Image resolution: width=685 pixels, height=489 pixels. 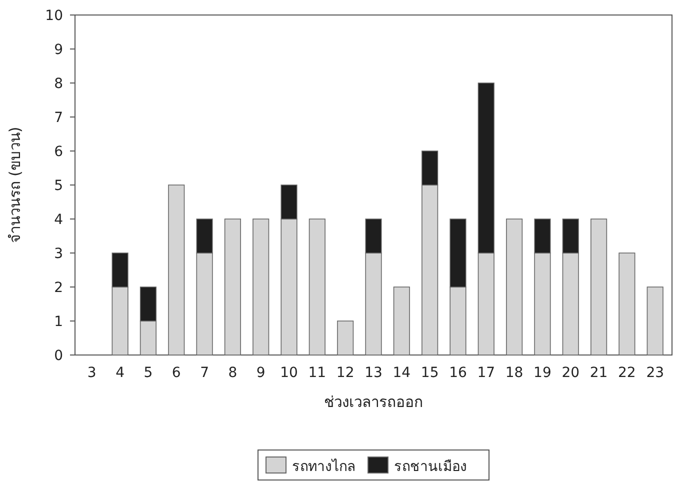 I want to click on x-tick-label: 22, so click(x=627, y=373).